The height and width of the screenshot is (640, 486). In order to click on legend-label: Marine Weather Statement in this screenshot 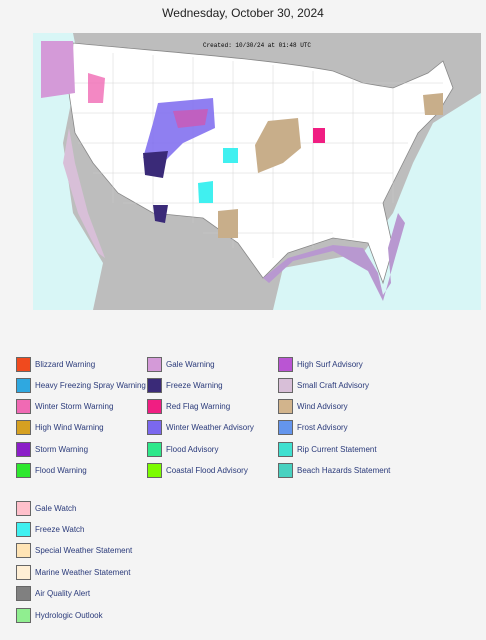, I will do `click(83, 572)`.